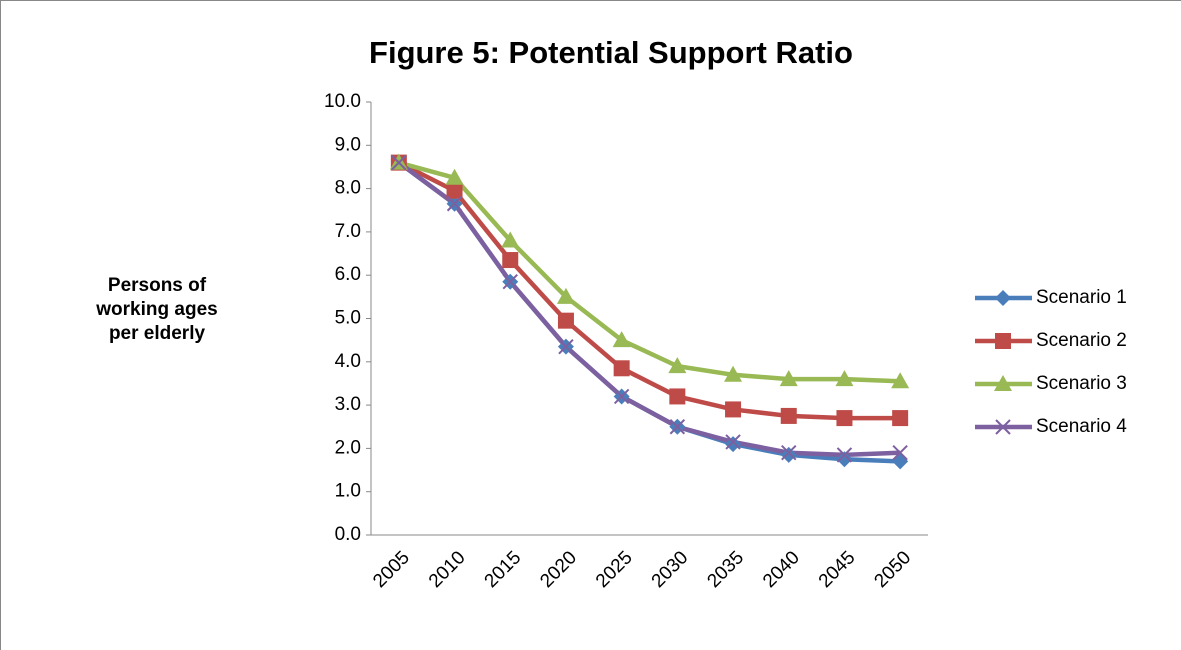  I want to click on x-tick-label: 2050, so click(892, 569).